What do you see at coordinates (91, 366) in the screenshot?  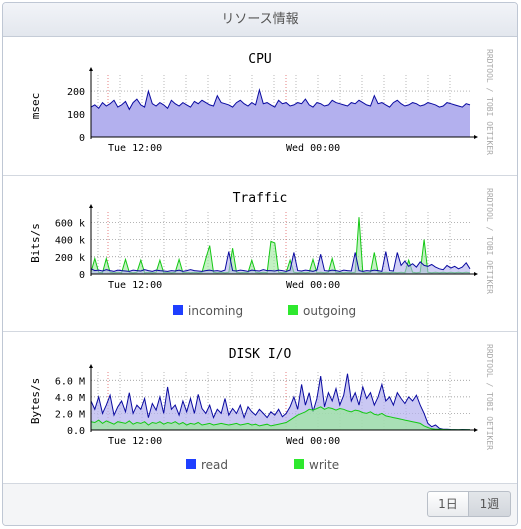 I see `disk-y-arrow` at bounding box center [91, 366].